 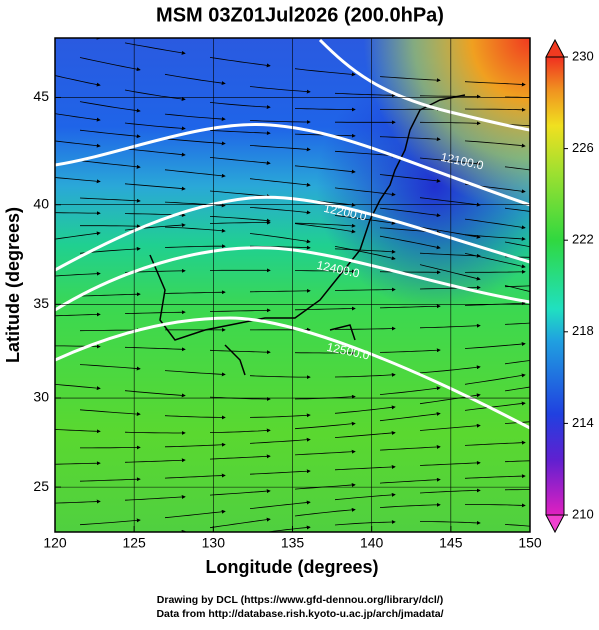 What do you see at coordinates (583, 55) in the screenshot?
I see `colorbar-tick-label: 230` at bounding box center [583, 55].